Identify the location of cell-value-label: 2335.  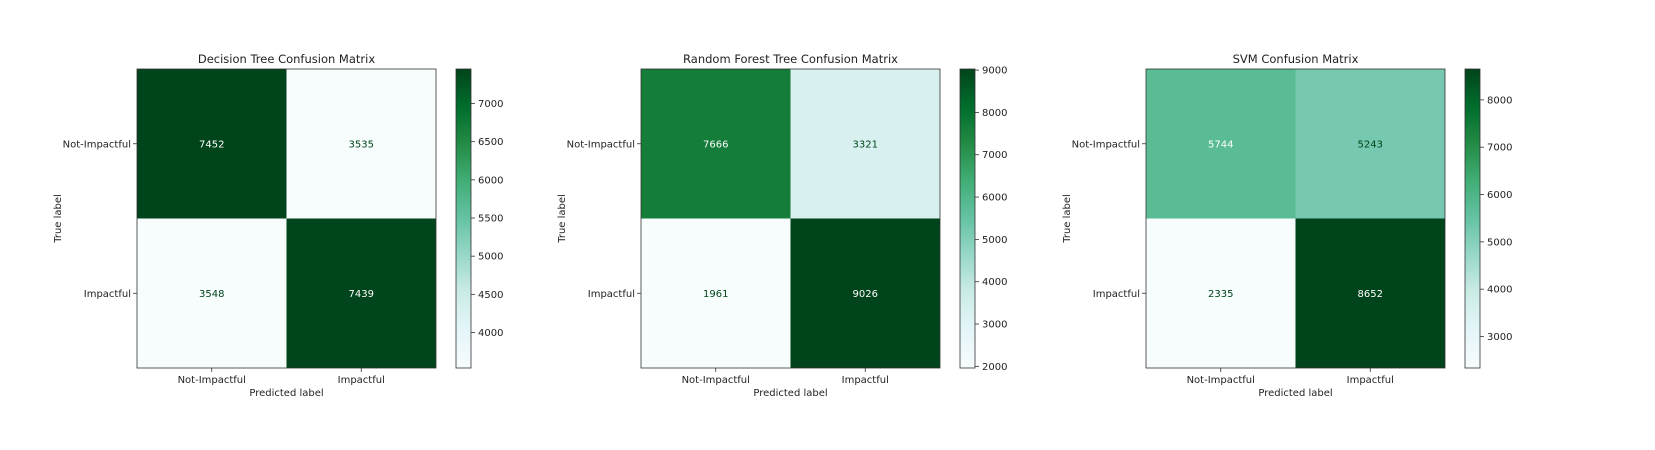
(1220, 294).